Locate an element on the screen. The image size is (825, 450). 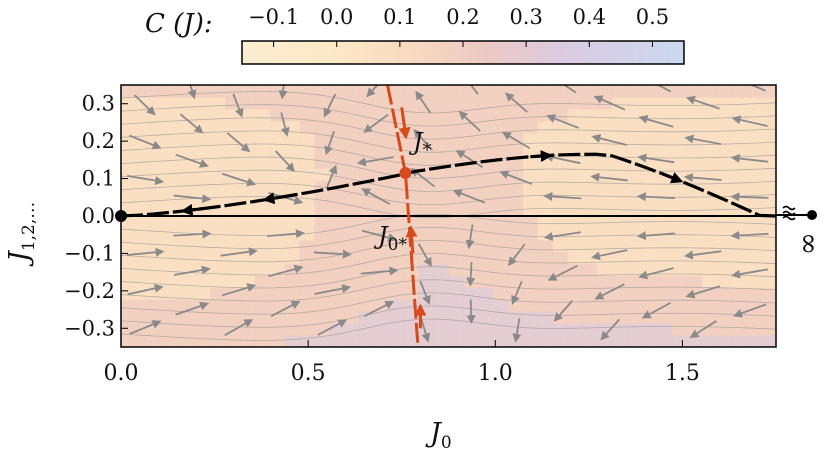
infinity-label: ∞ is located at coordinates (809, 243).